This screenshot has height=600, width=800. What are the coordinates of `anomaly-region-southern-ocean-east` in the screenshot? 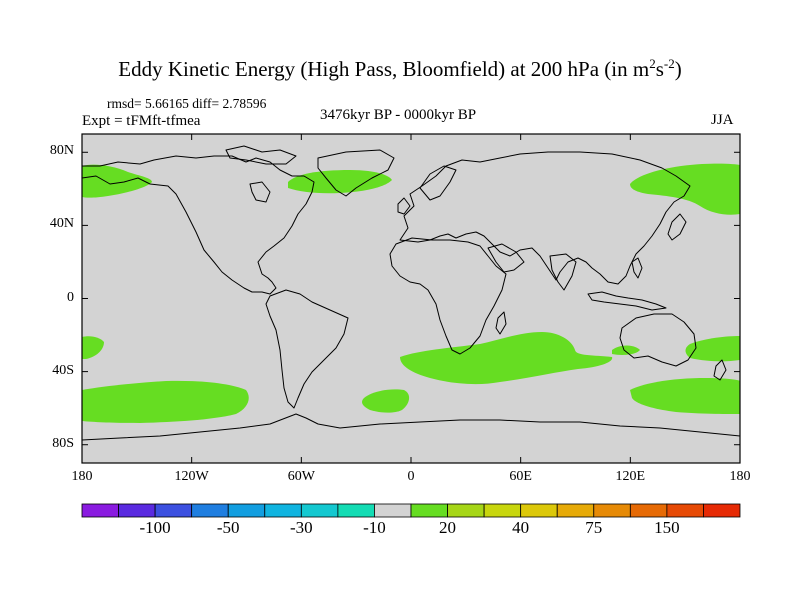 It's located at (685, 396).